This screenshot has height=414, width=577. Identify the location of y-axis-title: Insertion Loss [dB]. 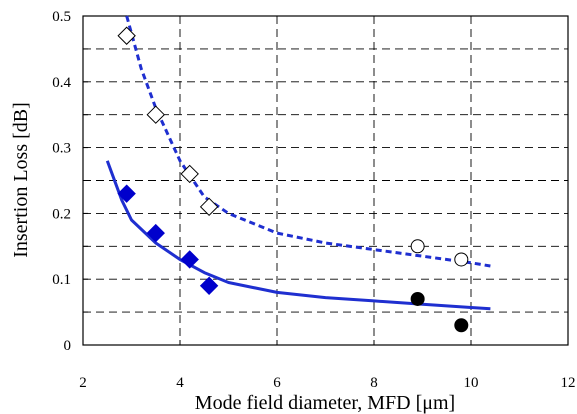
(21, 180).